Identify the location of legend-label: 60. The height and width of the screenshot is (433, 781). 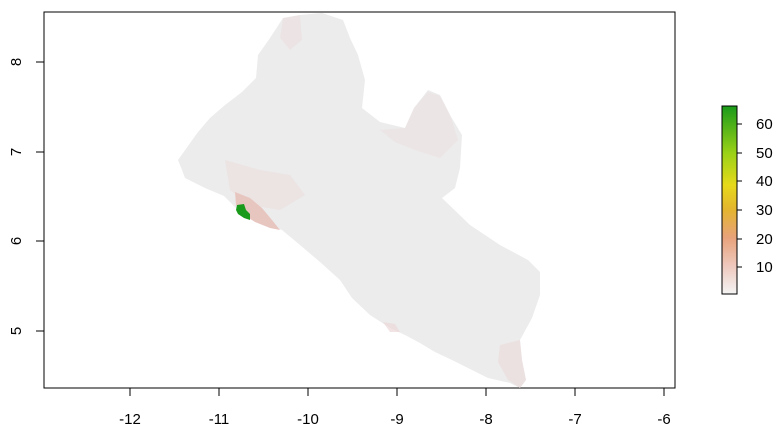
(764, 124).